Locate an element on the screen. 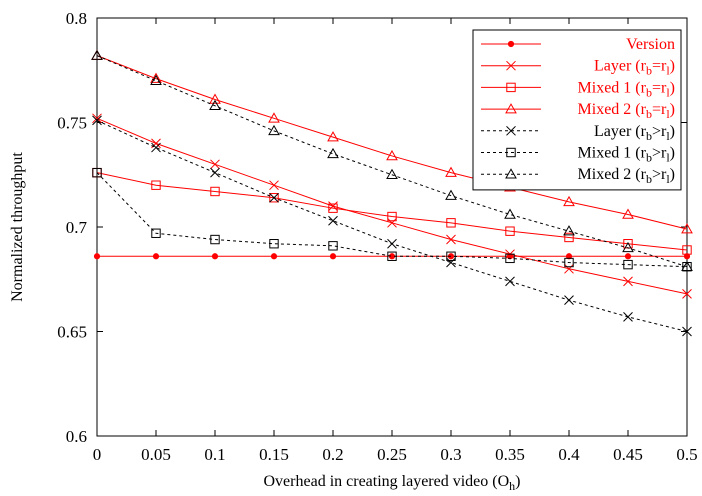 This screenshot has height=496, width=702. legend-label: Layer (rb>rl) is located at coordinates (634, 133).